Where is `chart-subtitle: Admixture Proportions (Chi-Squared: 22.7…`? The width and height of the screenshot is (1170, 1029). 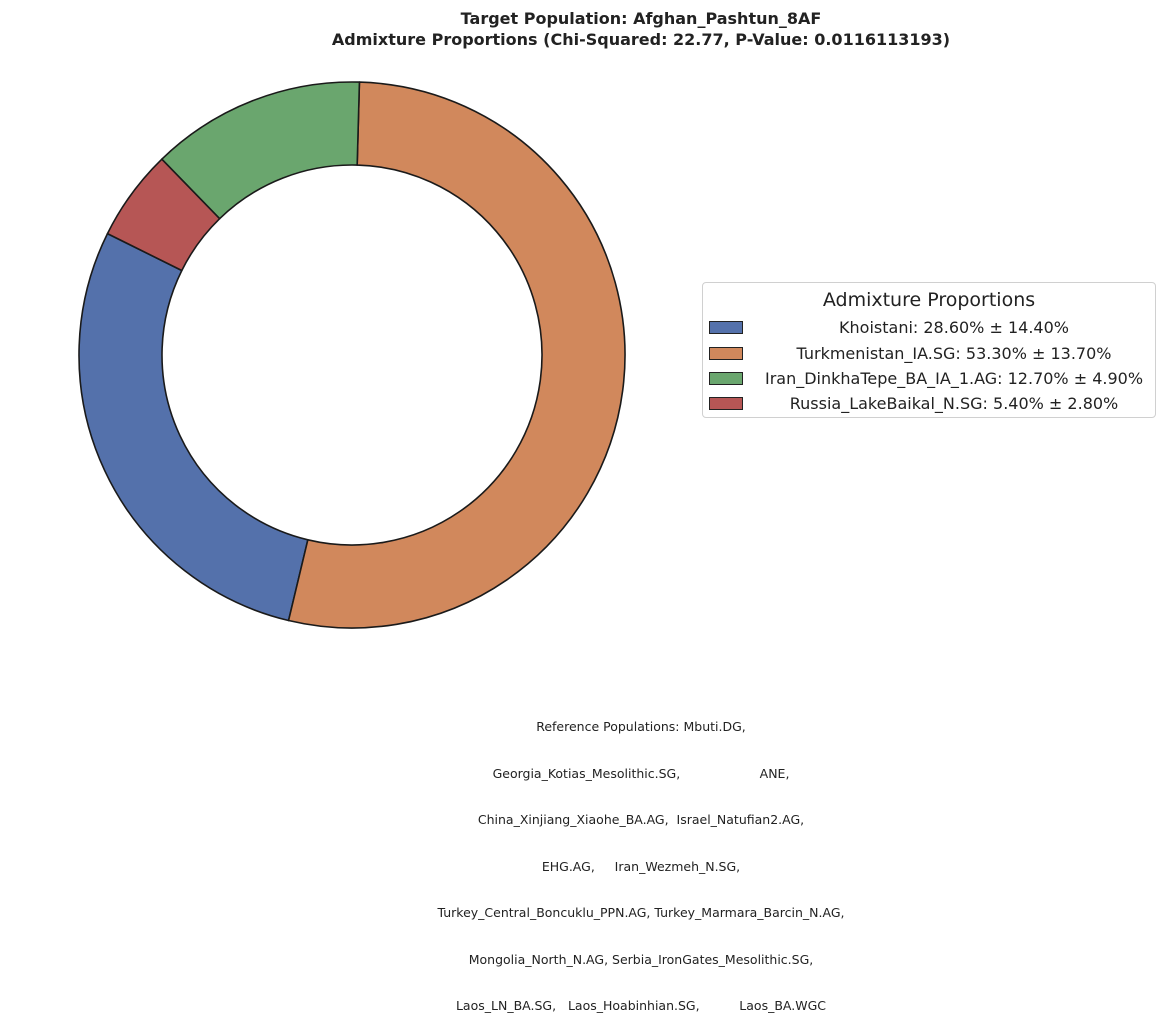
chart-subtitle: Admixture Proportions (Chi-Squared: 22.7… is located at coordinates (641, 39).